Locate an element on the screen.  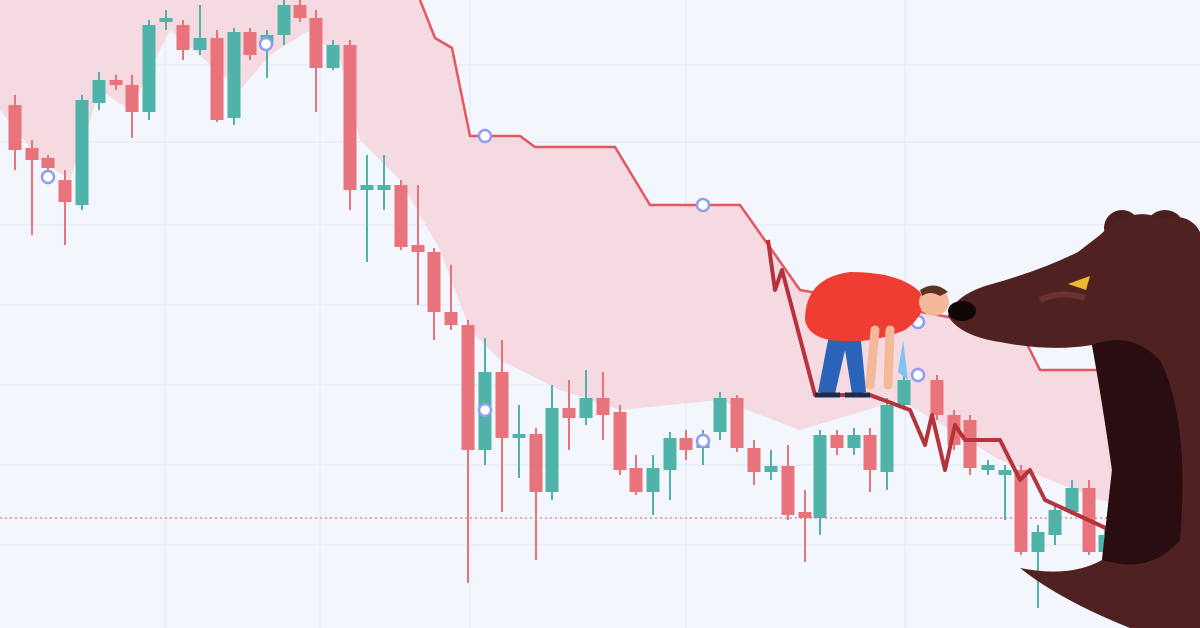
bear-snout is located at coordinates (1062, 297).